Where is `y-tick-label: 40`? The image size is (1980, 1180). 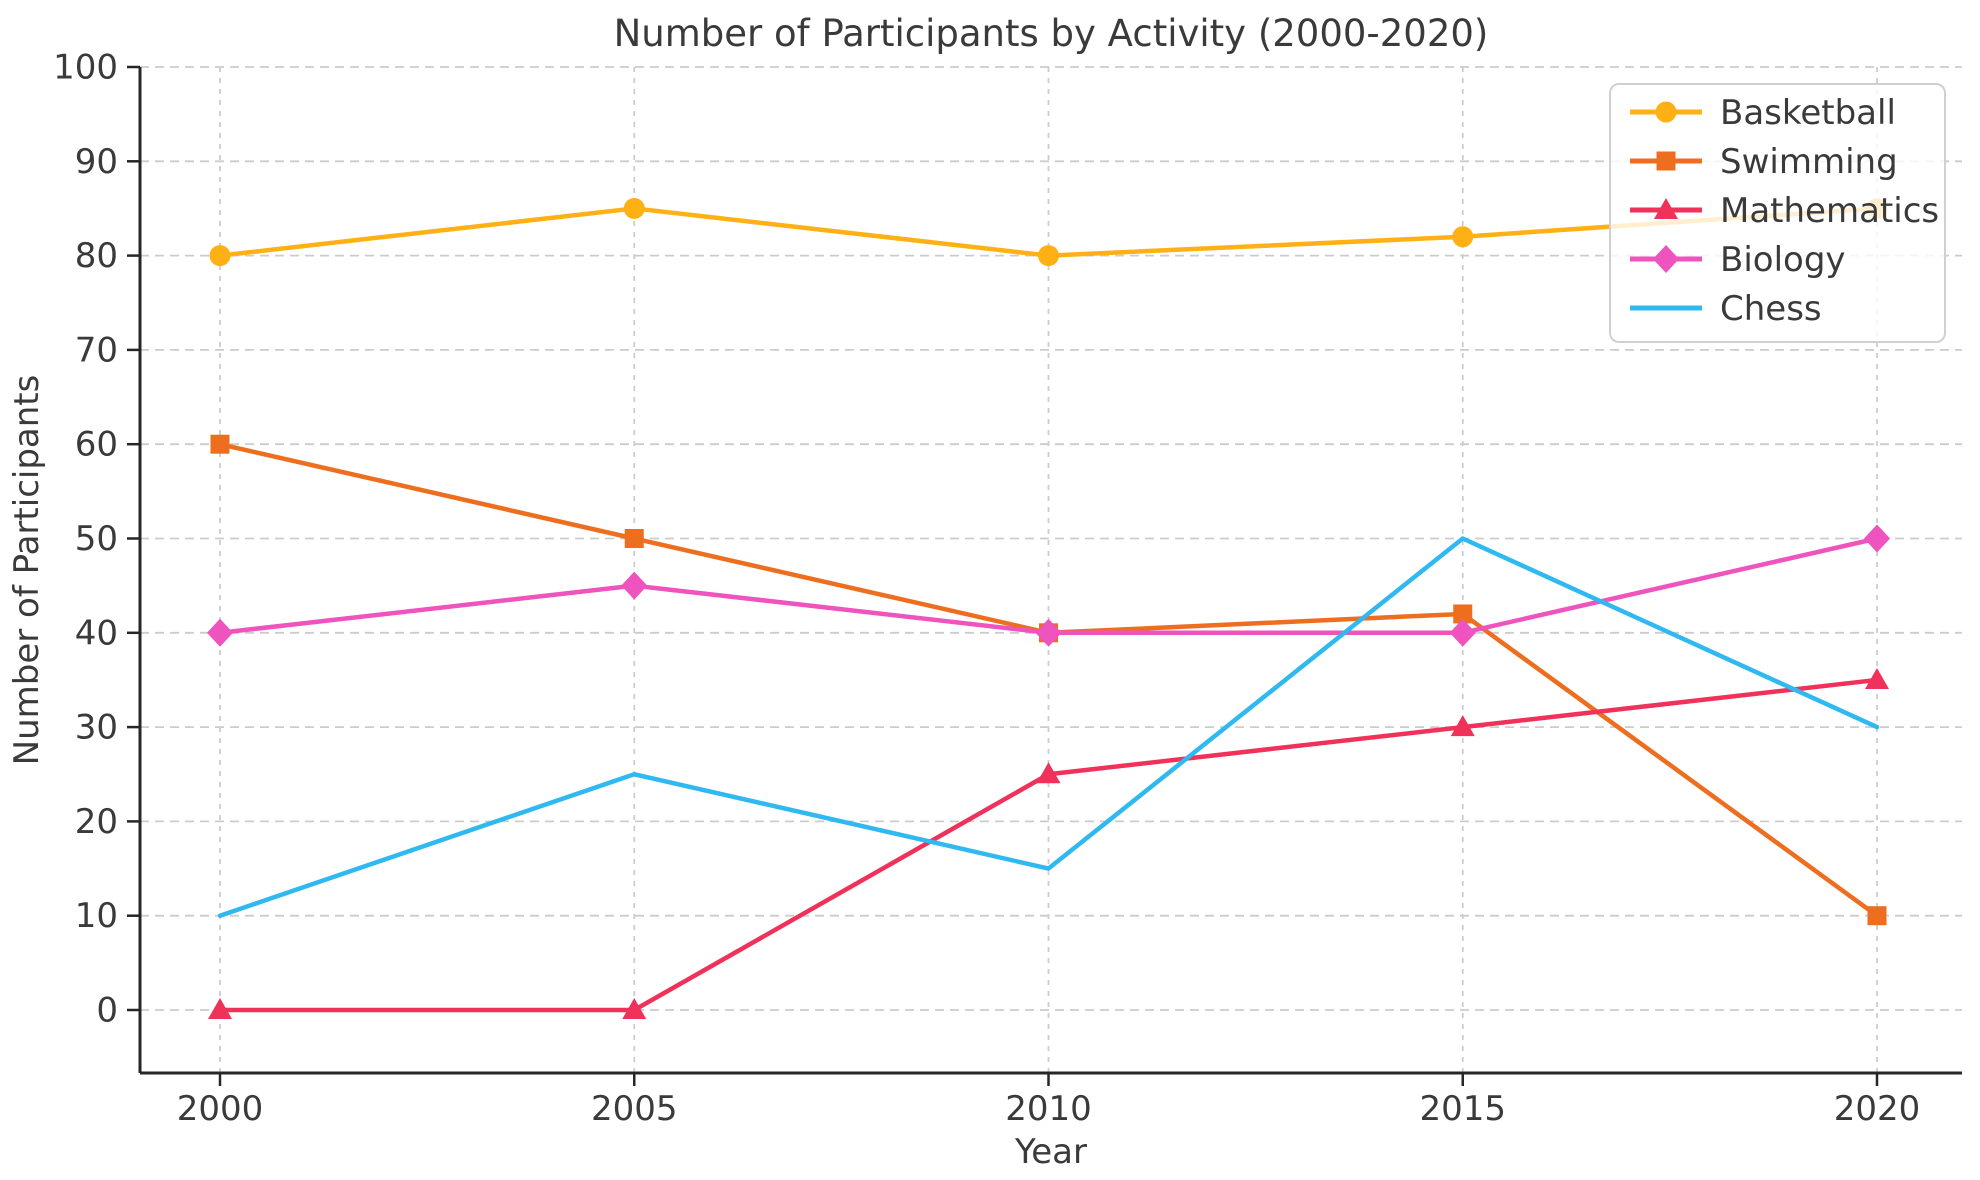 y-tick-label: 40 is located at coordinates (96, 633).